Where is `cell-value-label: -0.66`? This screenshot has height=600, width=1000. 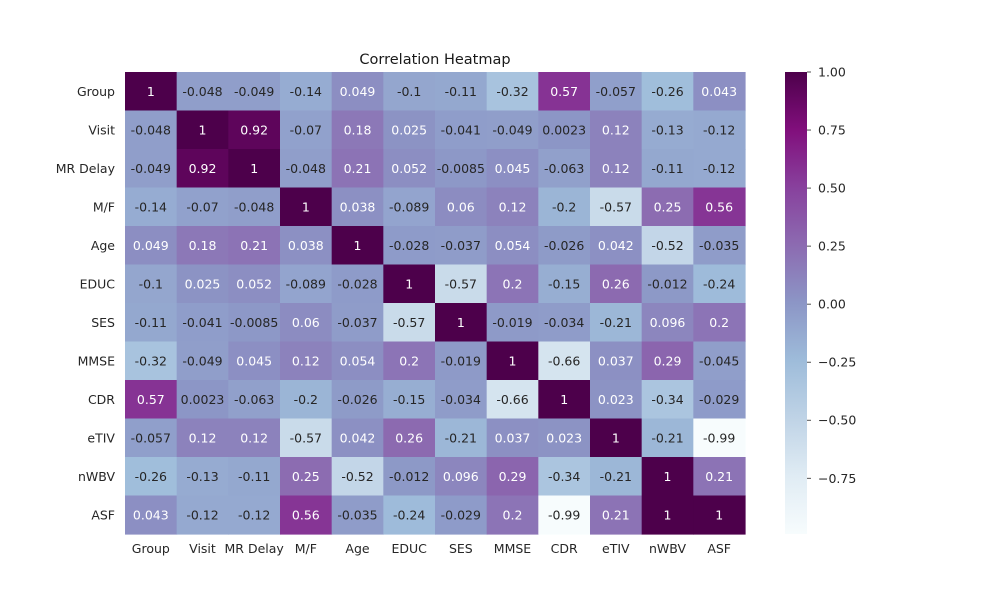
cell-value-label: -0.66 is located at coordinates (564, 360).